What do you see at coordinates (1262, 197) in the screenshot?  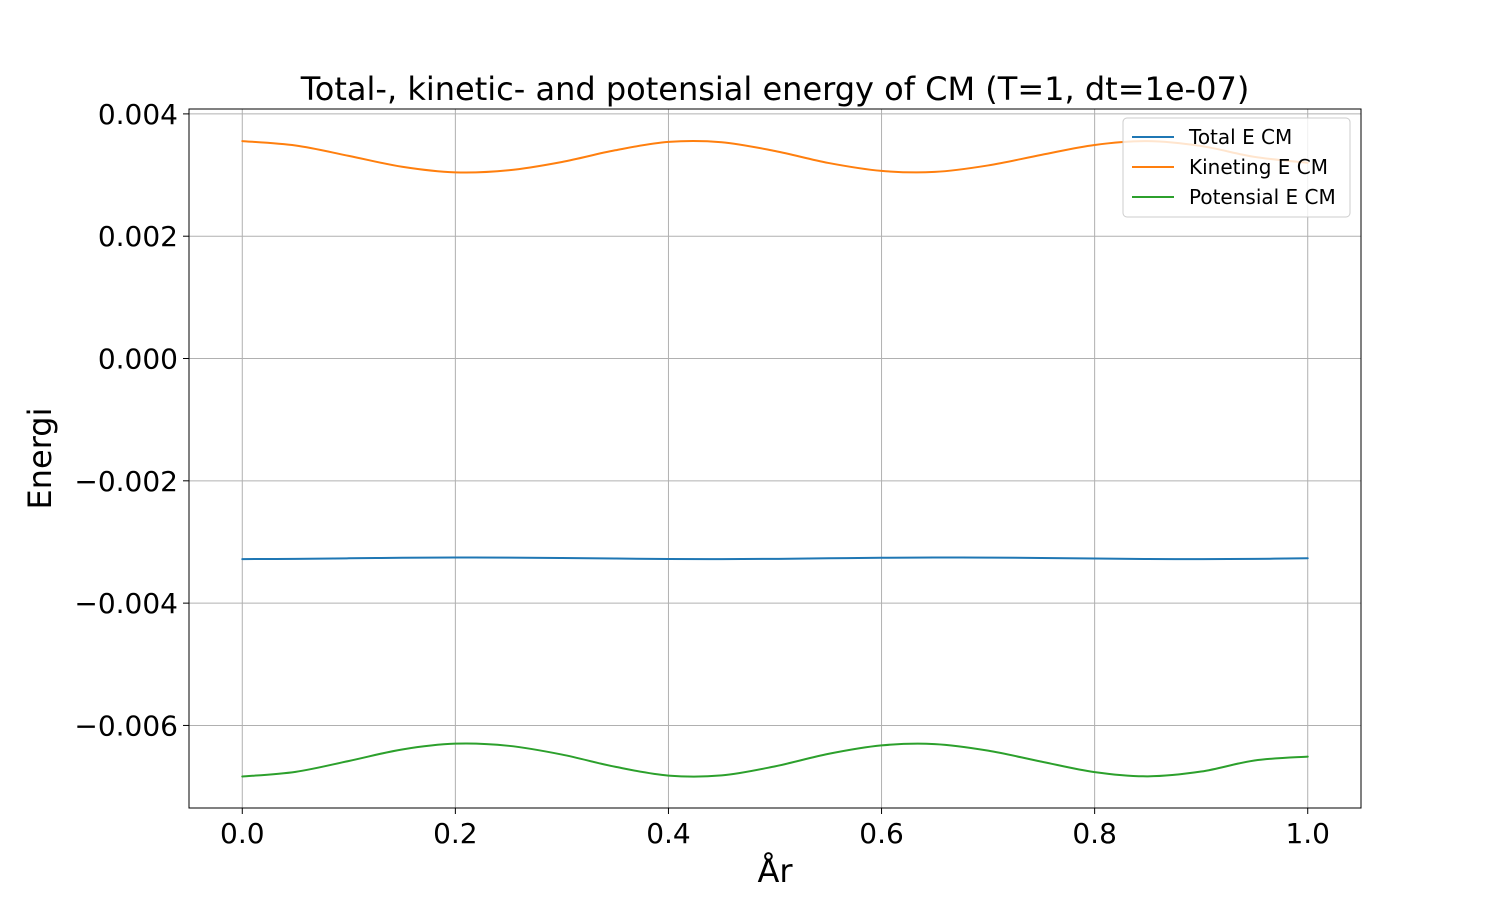 I see `legend-label: Potensial E CM` at bounding box center [1262, 197].